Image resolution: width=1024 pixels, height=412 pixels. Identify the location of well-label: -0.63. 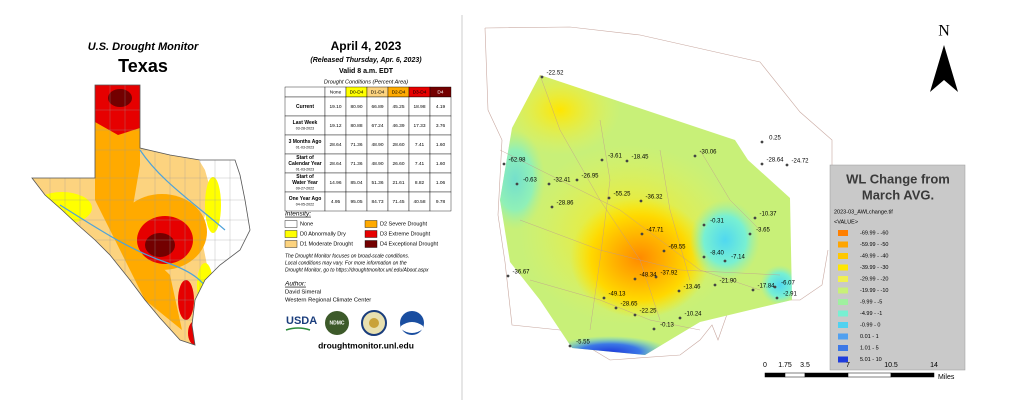
(530, 181).